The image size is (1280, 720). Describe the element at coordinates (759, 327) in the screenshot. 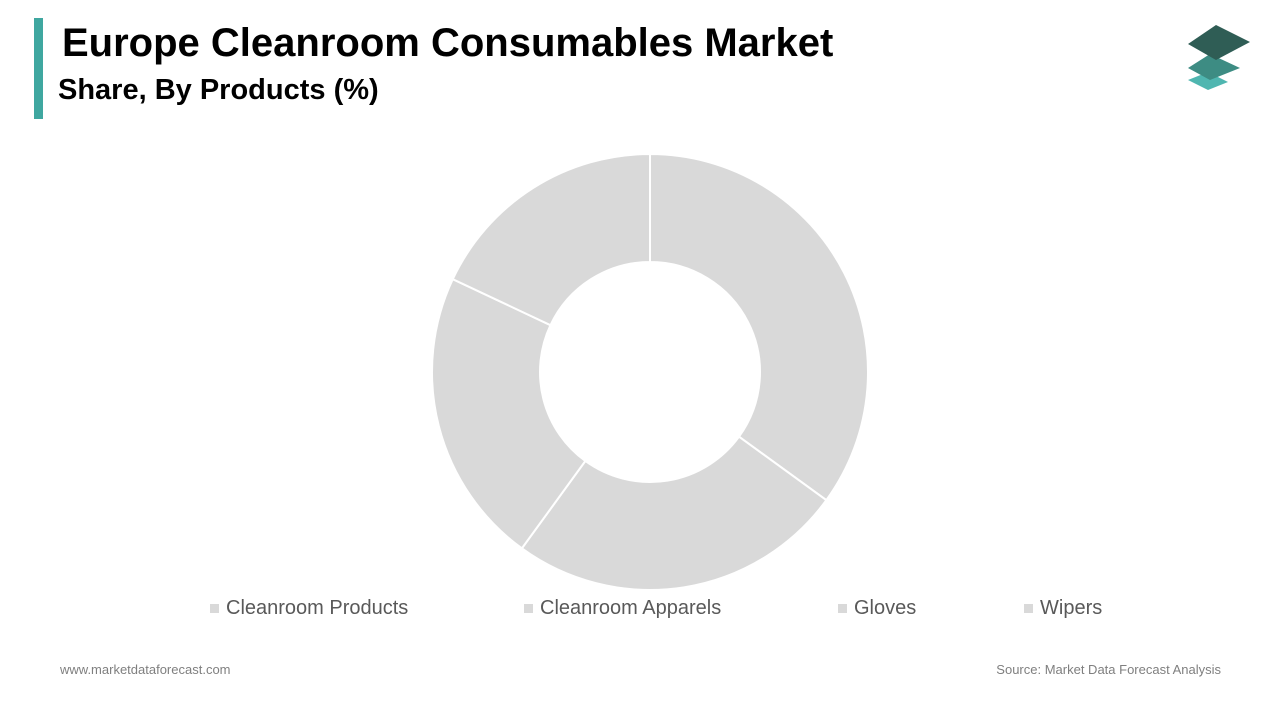

I see `donut-slice-cleanroom-products` at that location.